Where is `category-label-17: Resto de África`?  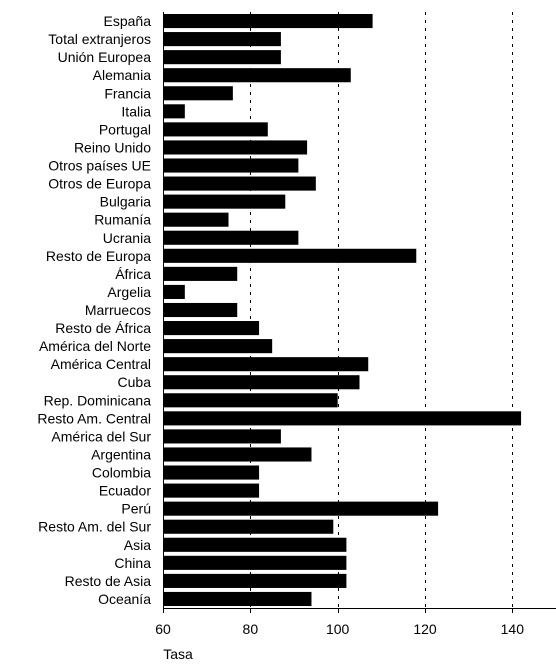
category-label-17: Resto de África is located at coordinates (103, 328).